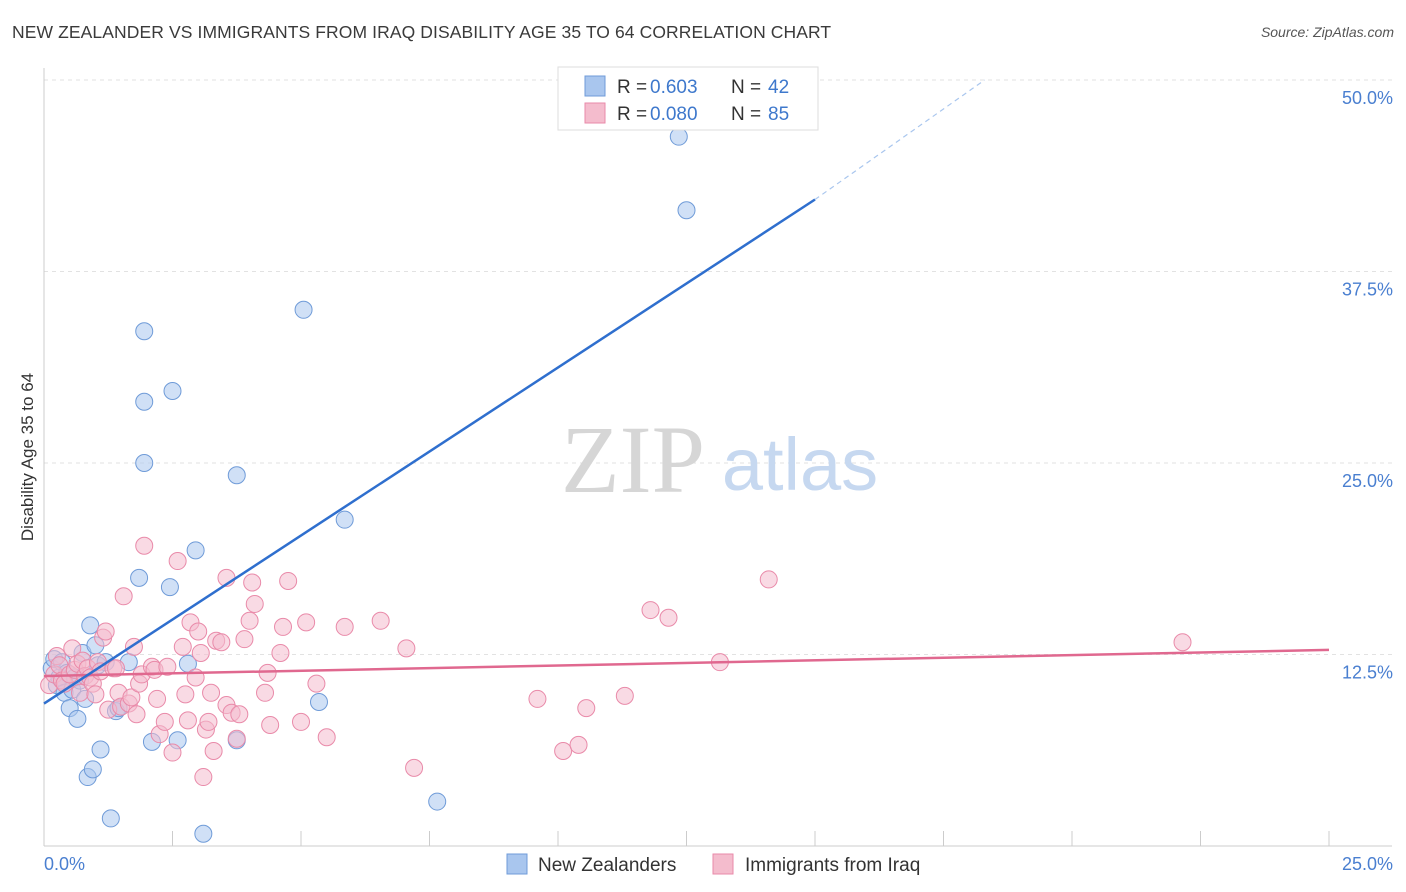  Describe the element at coordinates (899, 139) in the screenshot. I see `new-zealanders-trend-extension` at that location.